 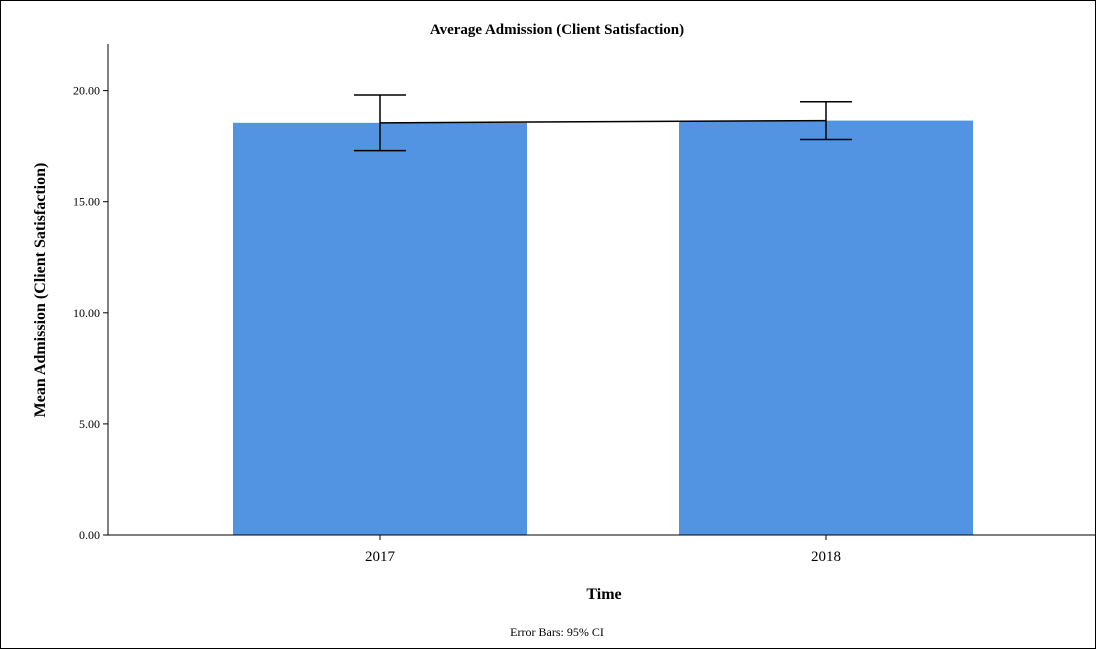 I want to click on mean-line-path, so click(x=603, y=121).